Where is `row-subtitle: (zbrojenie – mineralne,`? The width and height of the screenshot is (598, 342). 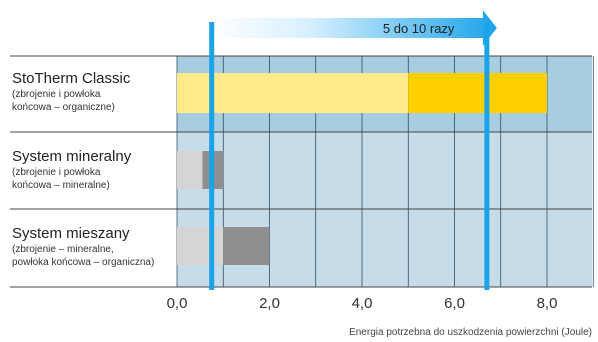 row-subtitle: (zbrojenie – mineralne, is located at coordinates (83, 249).